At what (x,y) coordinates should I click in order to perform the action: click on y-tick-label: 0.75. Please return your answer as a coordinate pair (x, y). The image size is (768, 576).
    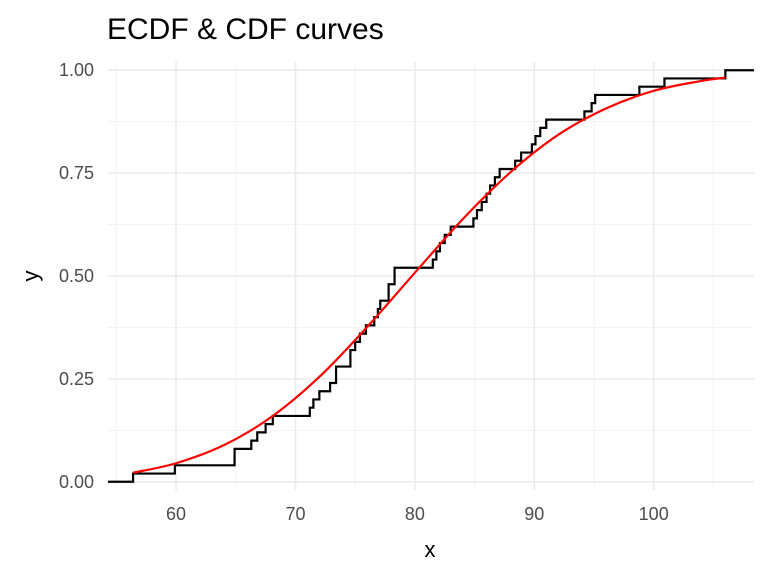
    Looking at the image, I should click on (76, 173).